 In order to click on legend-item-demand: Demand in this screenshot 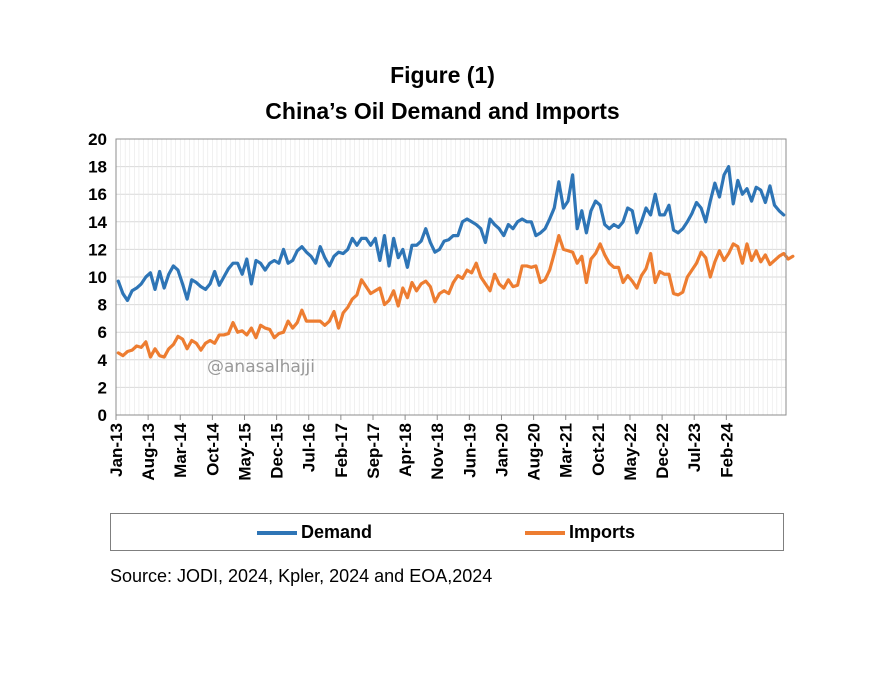, I will do `click(314, 532)`.